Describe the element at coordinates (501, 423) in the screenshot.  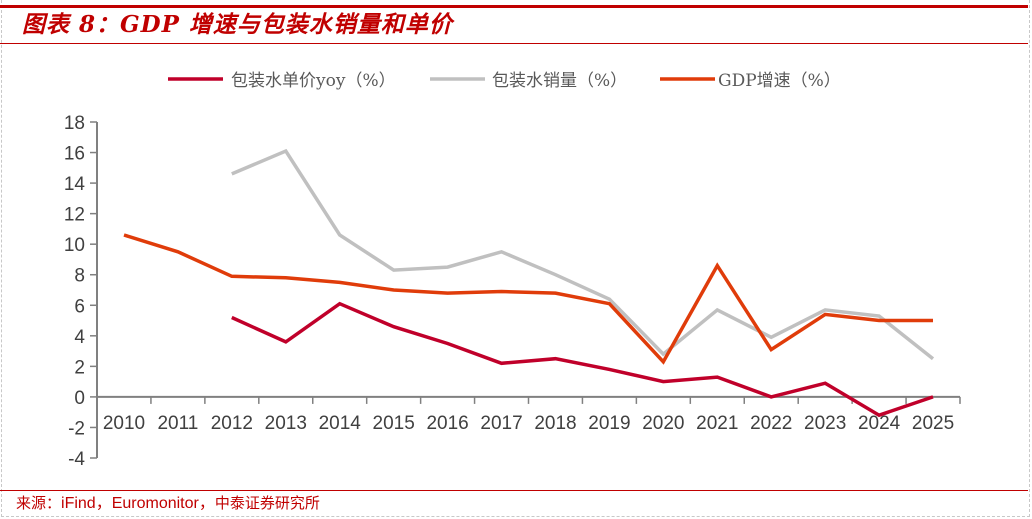
I see `x-tick-label: 2017` at that location.